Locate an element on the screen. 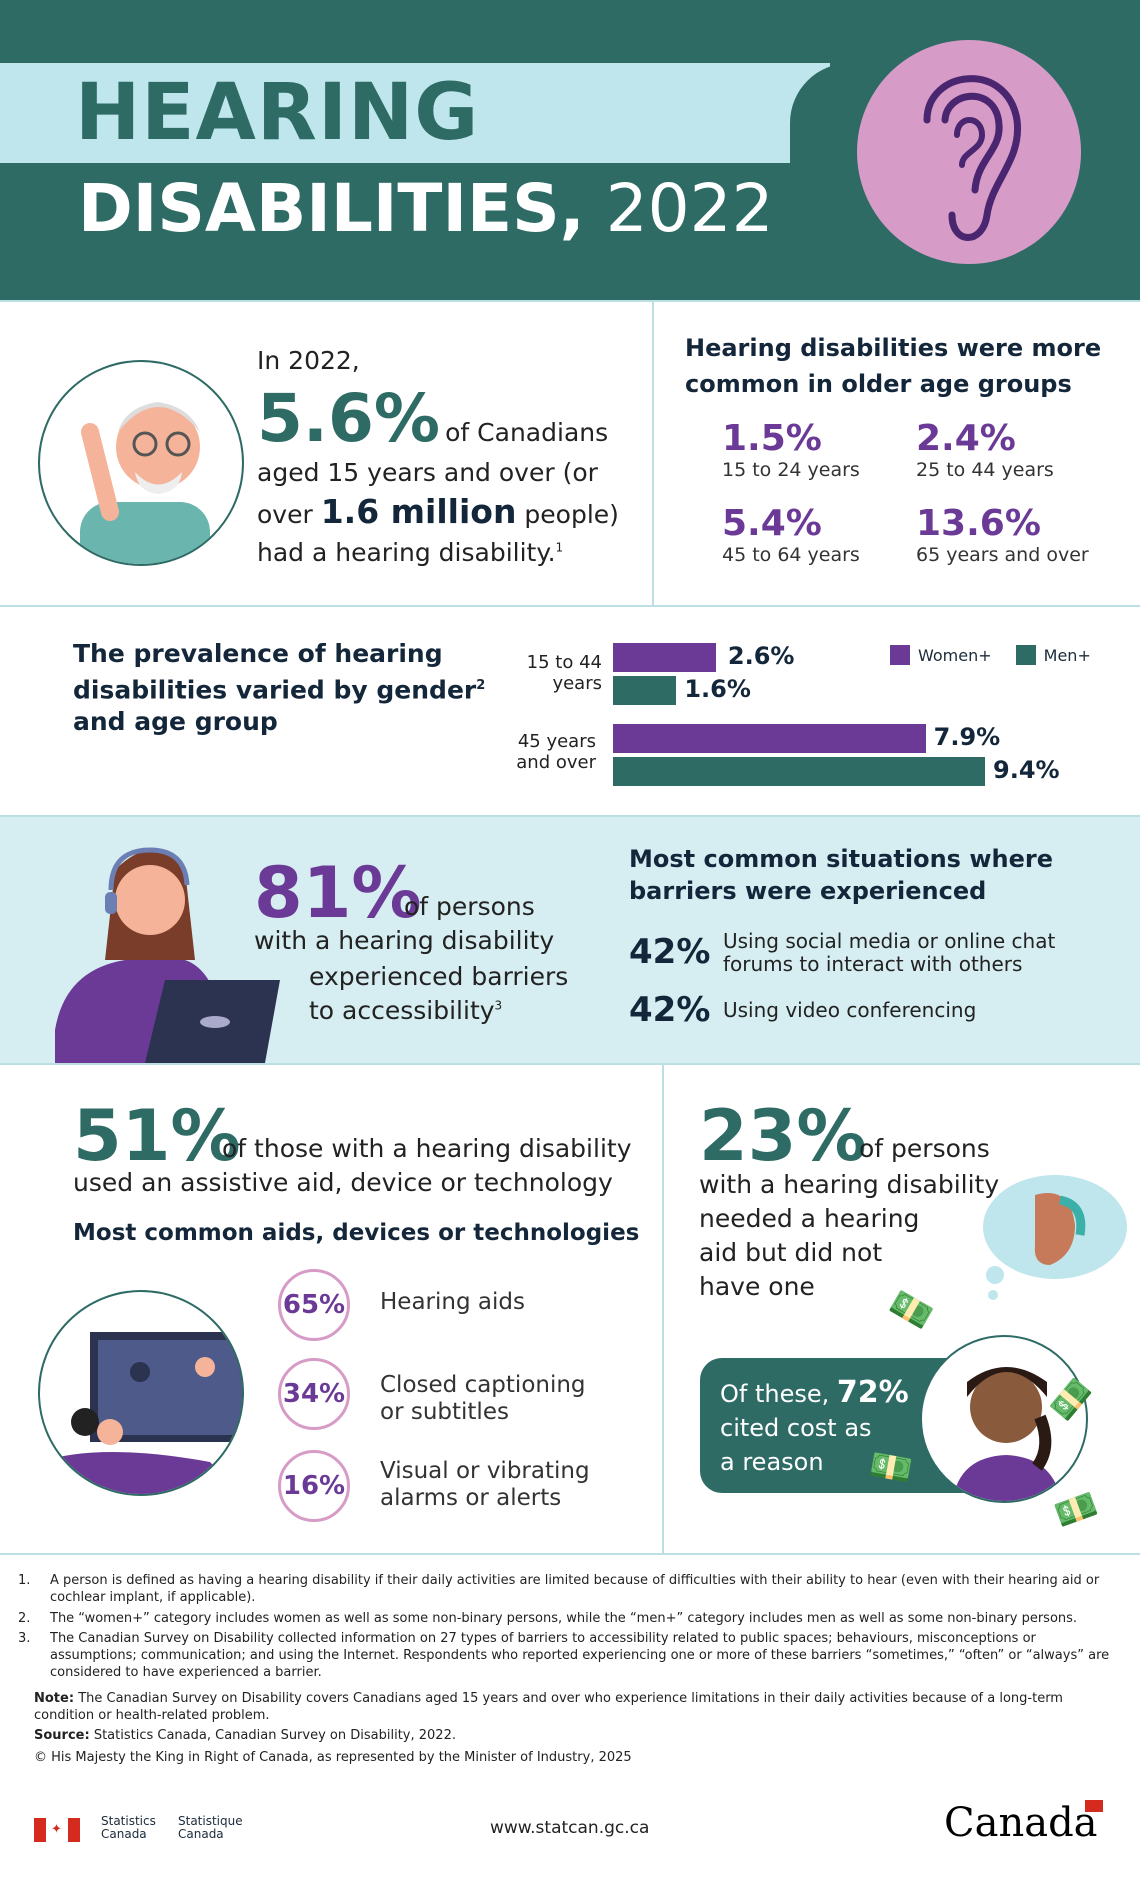  age-stat-label: 45 to 64 years is located at coordinates (791, 555).